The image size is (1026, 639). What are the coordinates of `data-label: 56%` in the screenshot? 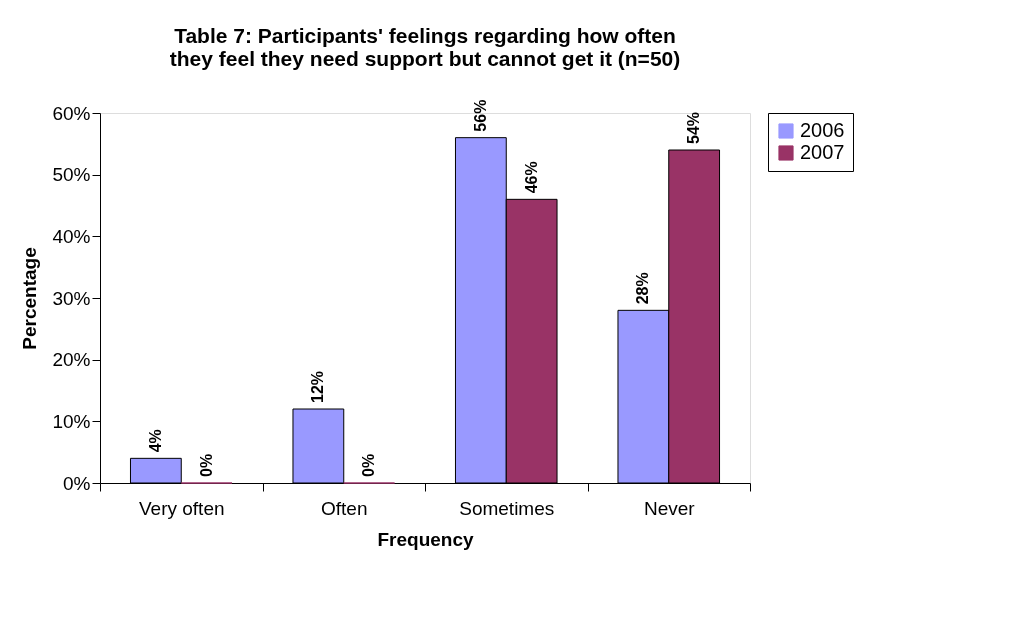 It's located at (480, 115).